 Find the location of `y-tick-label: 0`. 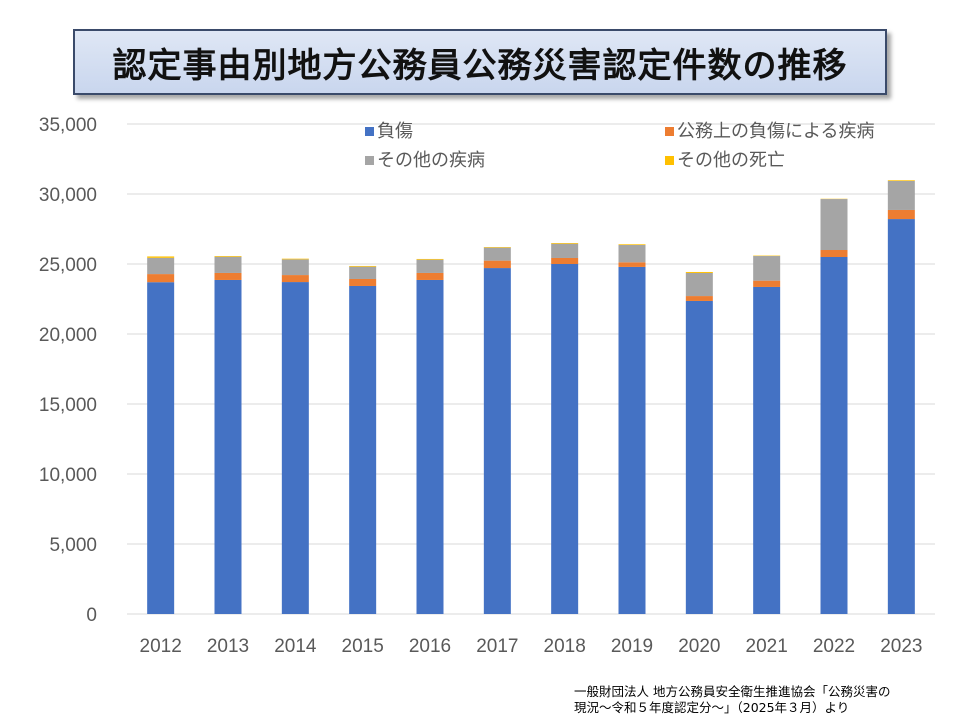

y-tick-label: 0 is located at coordinates (91, 615).